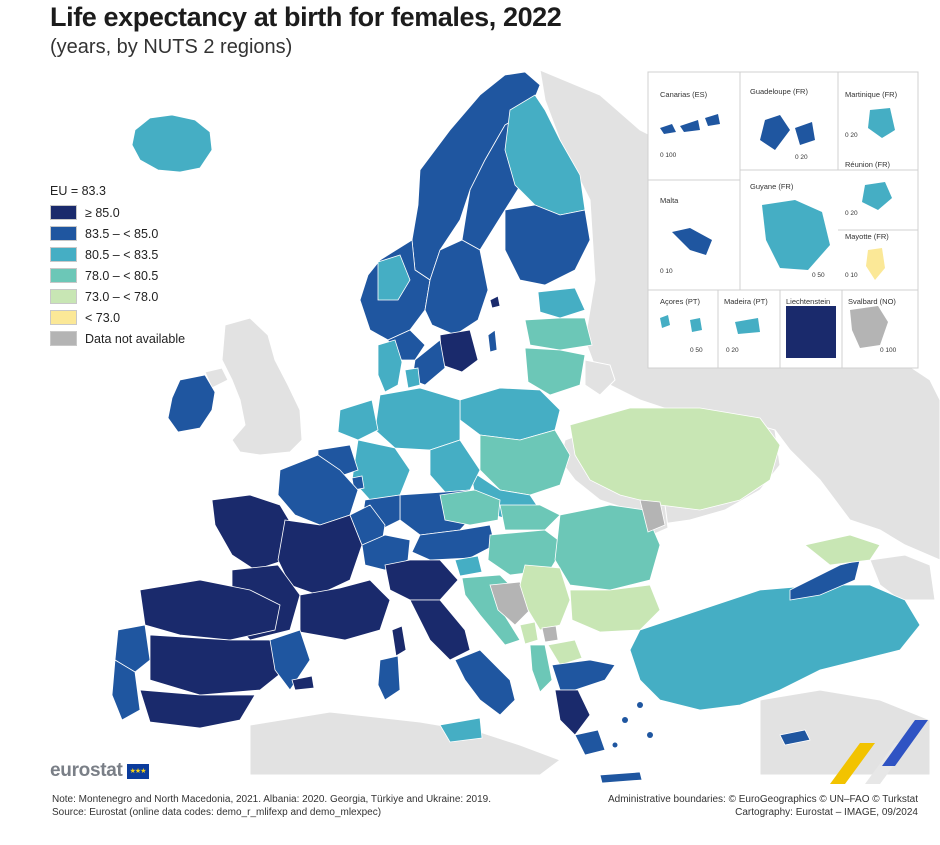 The image size is (940, 845). What do you see at coordinates (358, 420) in the screenshot?
I see `region-netherlands` at bounding box center [358, 420].